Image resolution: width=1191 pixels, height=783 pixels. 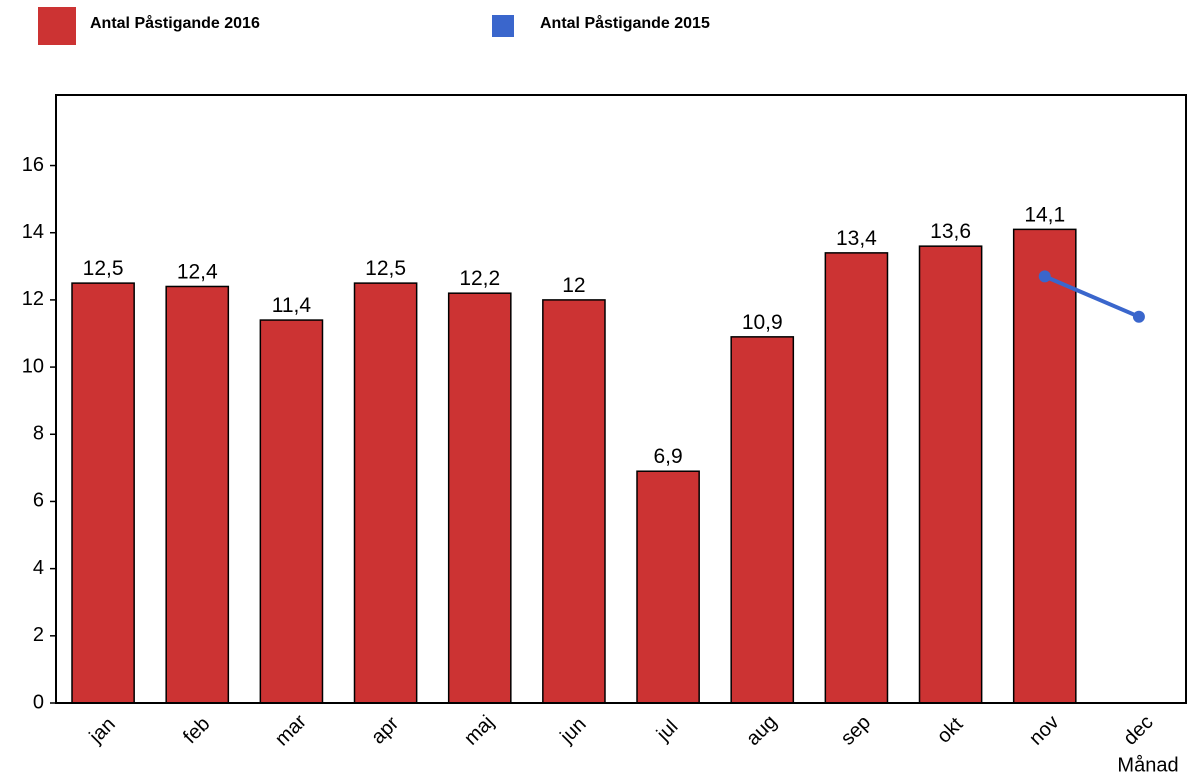 What do you see at coordinates (38, 702) in the screenshot?
I see `y-tick-label: 0` at bounding box center [38, 702].